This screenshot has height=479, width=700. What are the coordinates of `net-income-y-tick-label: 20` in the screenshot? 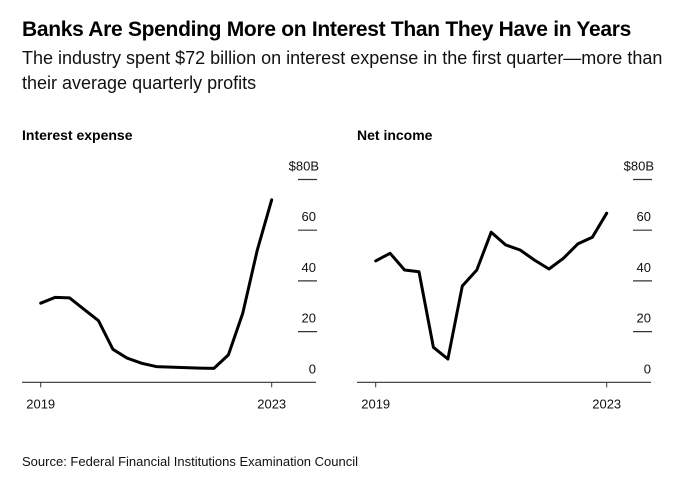 It's located at (644, 318).